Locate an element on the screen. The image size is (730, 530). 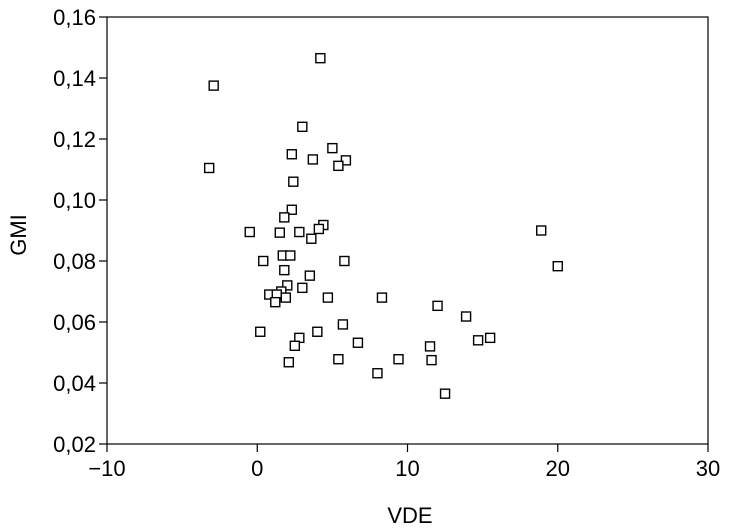
y-axis-label: GMI is located at coordinates (18, 235).